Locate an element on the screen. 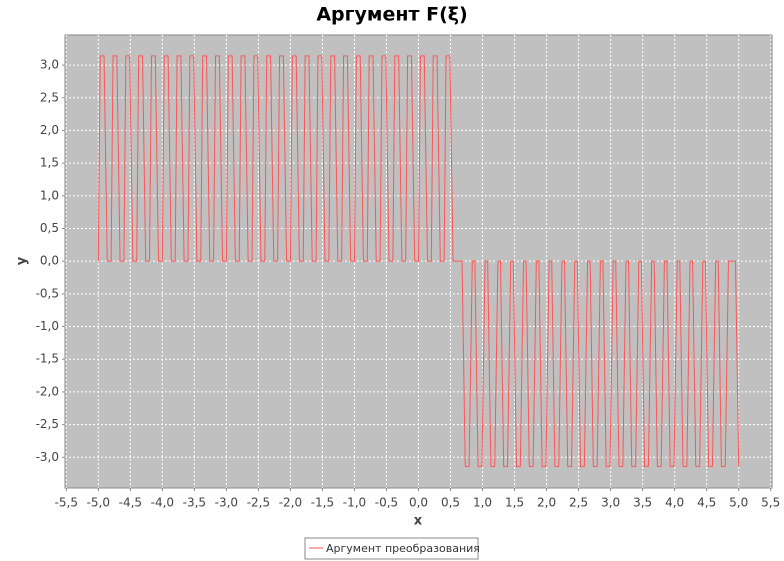  x-tick-label: 4,0 is located at coordinates (674, 503).